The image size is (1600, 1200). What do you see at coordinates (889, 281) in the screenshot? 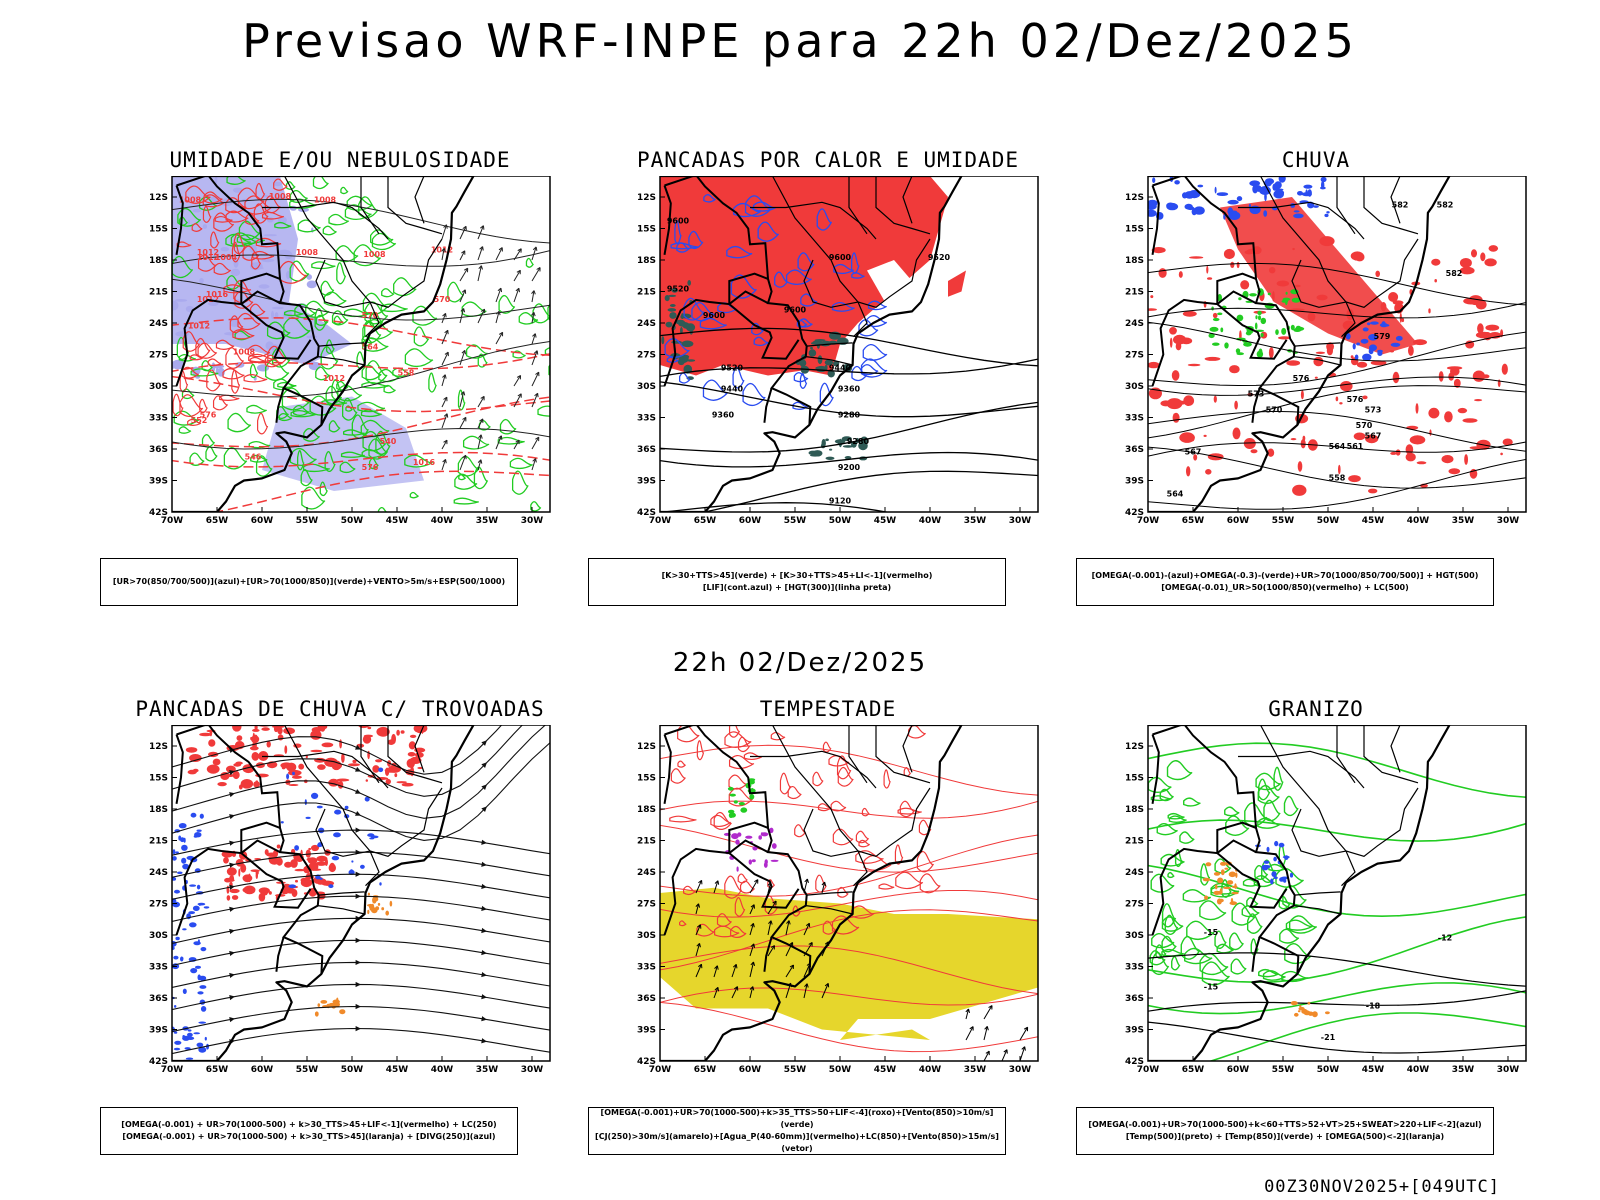
I see `clear-area` at bounding box center [889, 281].